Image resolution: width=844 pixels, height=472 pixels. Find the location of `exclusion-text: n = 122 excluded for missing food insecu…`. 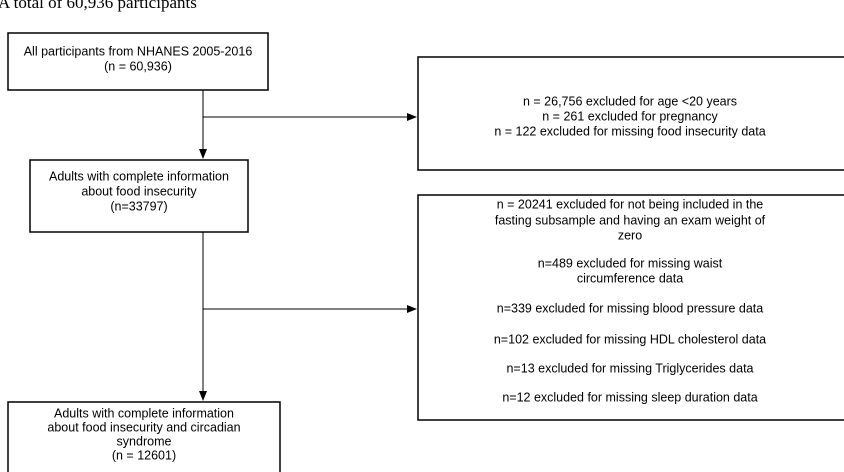

exclusion-text: n = 122 excluded for missing food insecu… is located at coordinates (629, 131).